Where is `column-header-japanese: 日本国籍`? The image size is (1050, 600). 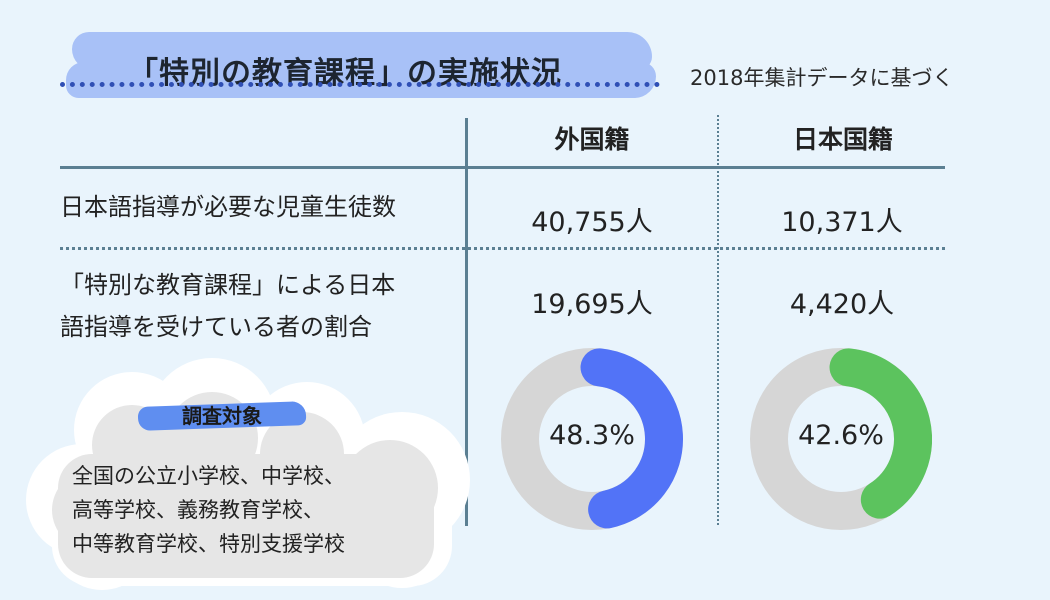
column-header-japanese: 日本国籍 is located at coordinates (842, 139).